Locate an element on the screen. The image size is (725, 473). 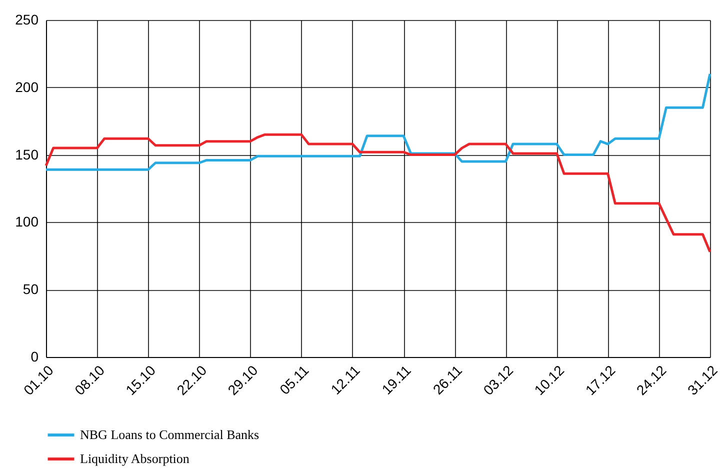
y-tick-label: 150 is located at coordinates (27, 154).